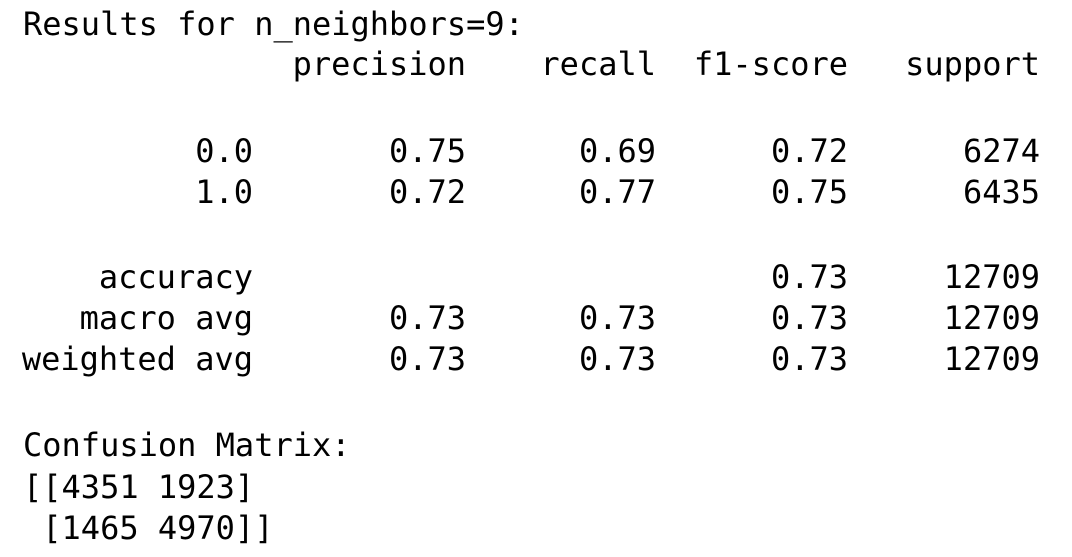  Describe the element at coordinates (809, 151) in the screenshot. I see `f1-value: 0.72` at that location.